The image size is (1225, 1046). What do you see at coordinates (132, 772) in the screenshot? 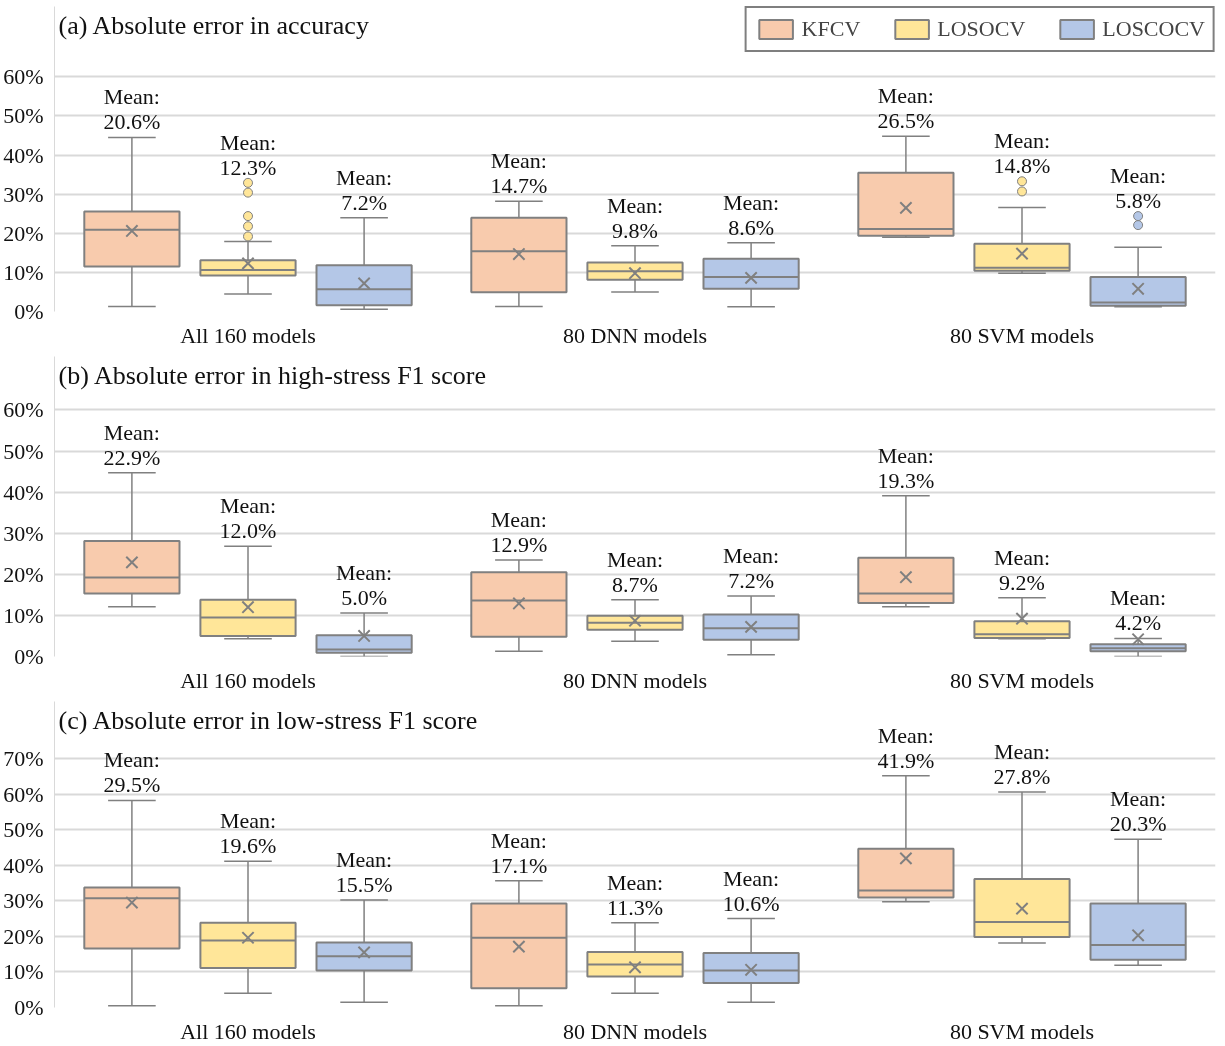
I see `annotation: Mean: 29.5%` at bounding box center [132, 772].